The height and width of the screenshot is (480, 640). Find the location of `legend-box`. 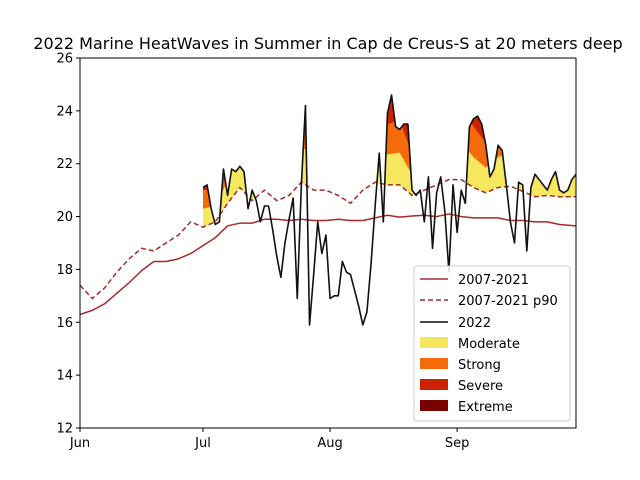

legend-box is located at coordinates (492, 343).